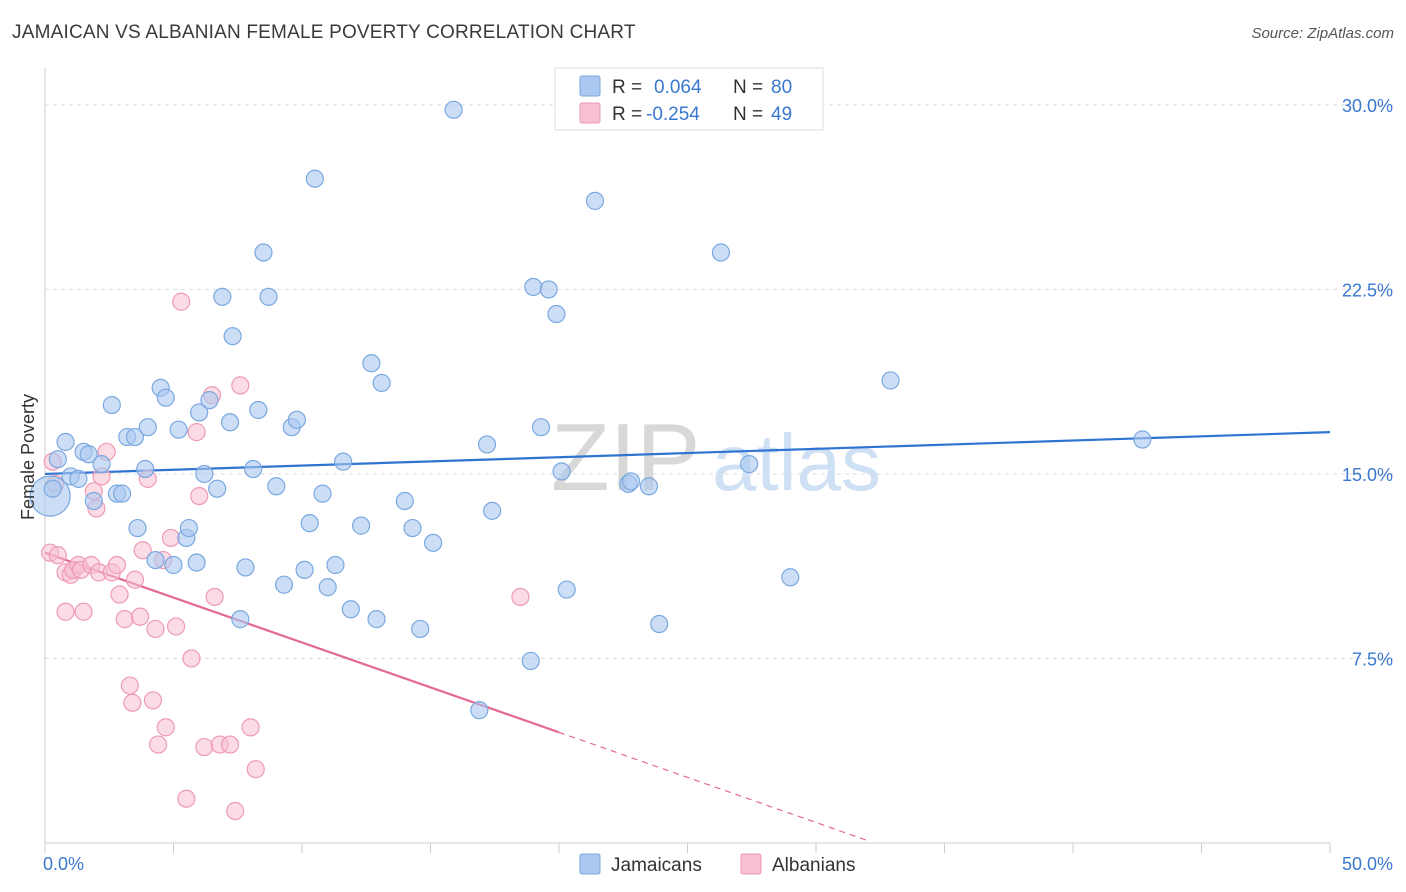  What do you see at coordinates (781, 114) in the screenshot?
I see `legend-n-value-2: 49` at bounding box center [781, 114].